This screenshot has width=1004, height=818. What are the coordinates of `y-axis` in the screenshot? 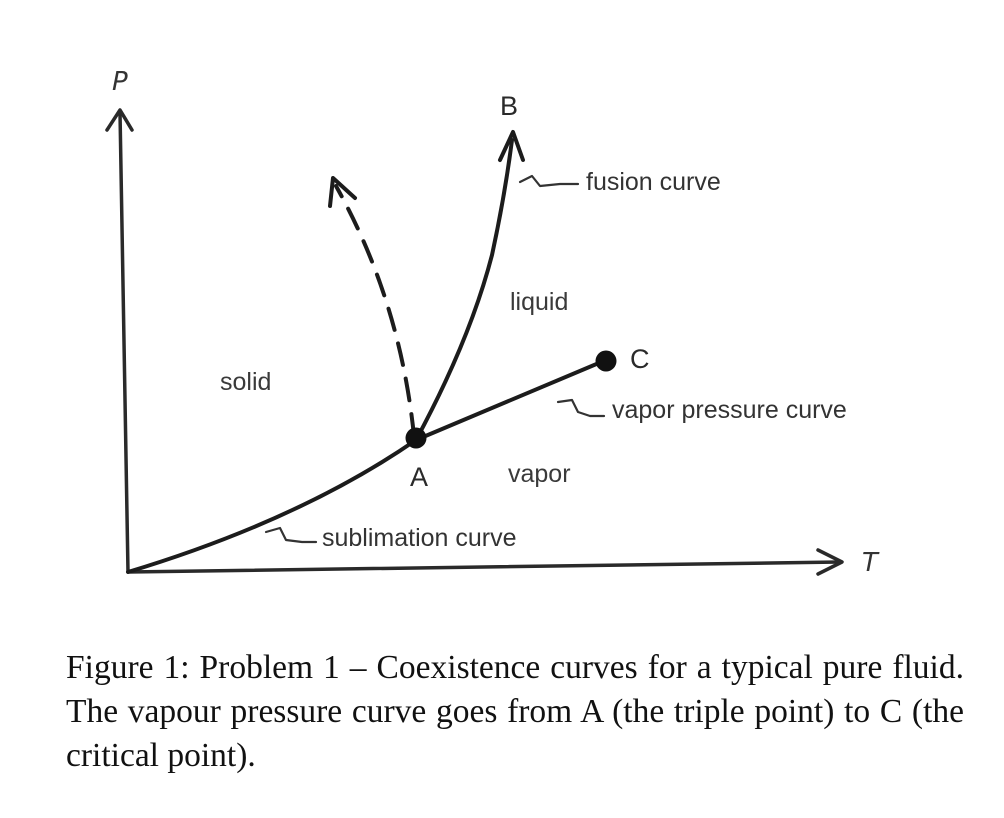 It's located at (124, 342).